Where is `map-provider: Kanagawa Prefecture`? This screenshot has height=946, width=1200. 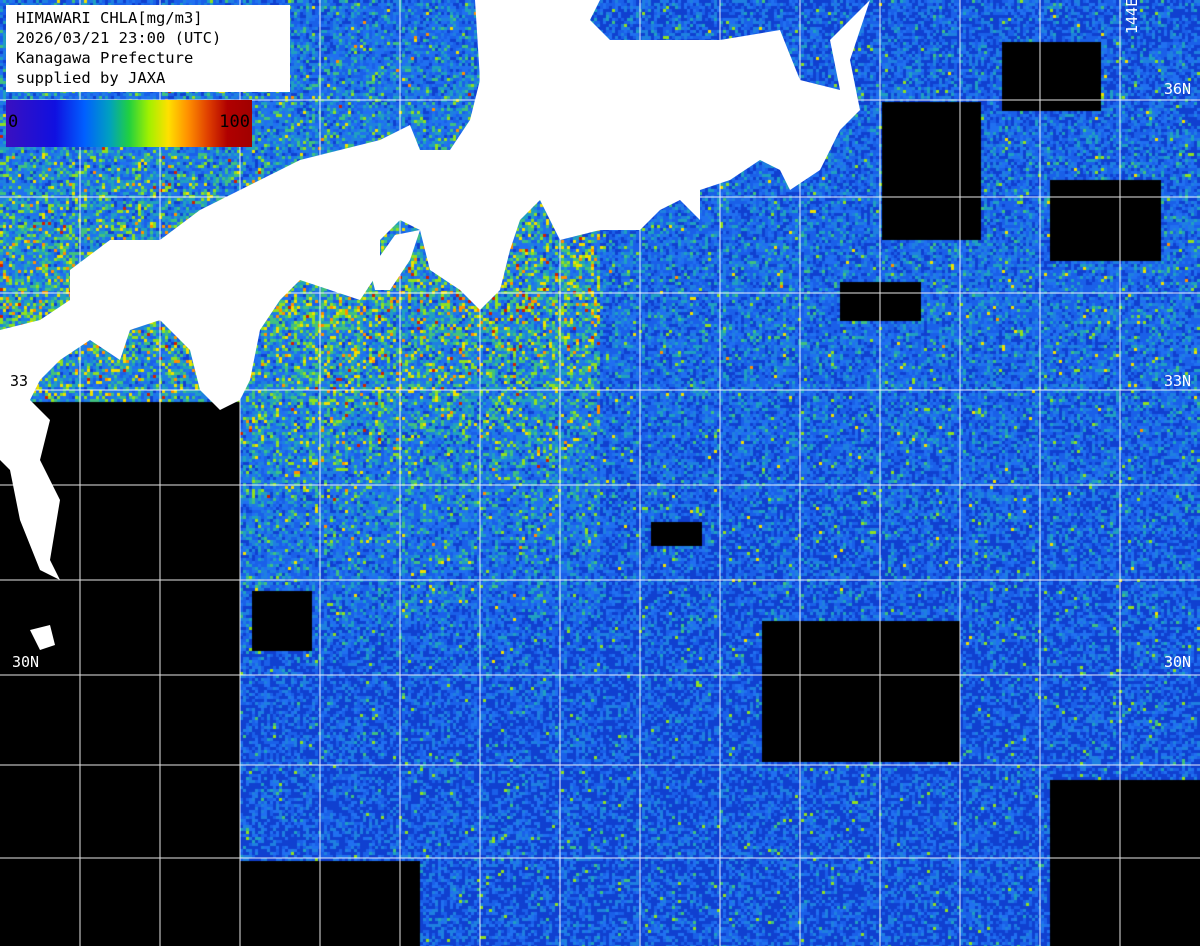
map-provider: Kanagawa Prefecture is located at coordinates (105, 58).